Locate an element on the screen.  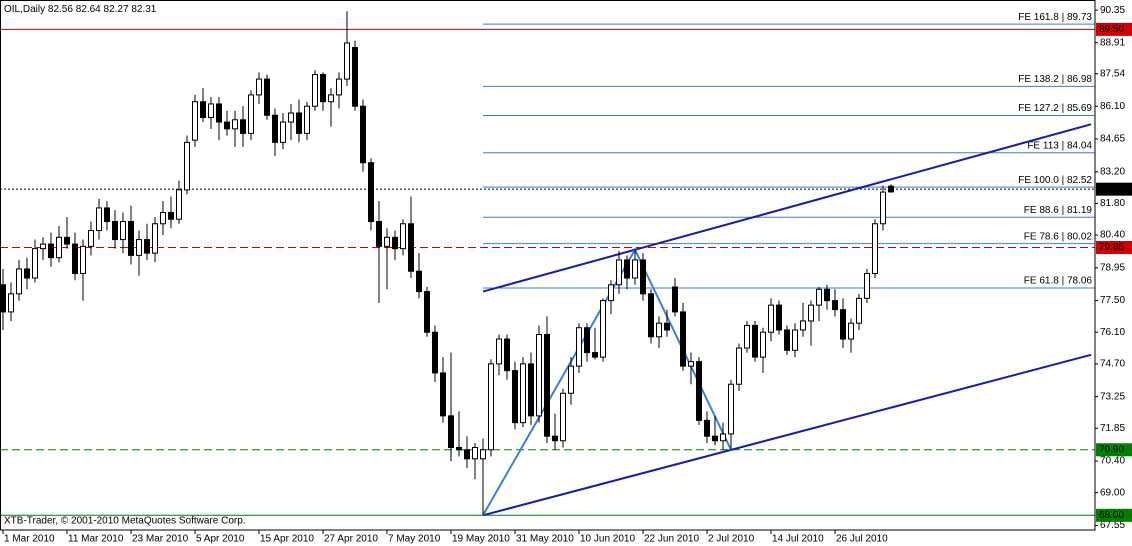
level-label: 82.43 is located at coordinates (1111, 189).